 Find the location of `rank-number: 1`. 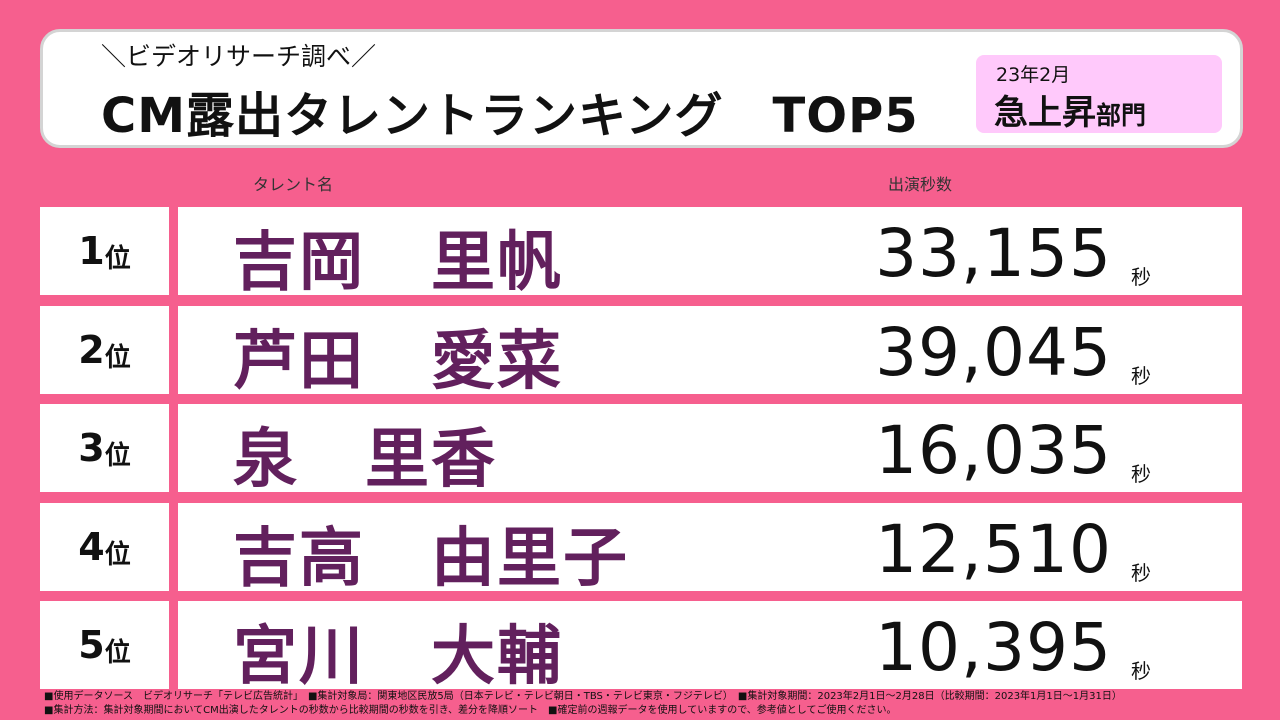

rank-number: 1 is located at coordinates (91, 251).